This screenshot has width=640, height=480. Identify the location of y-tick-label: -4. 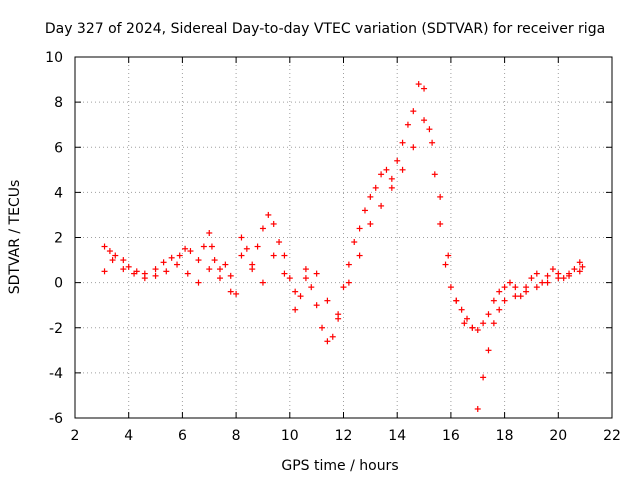
(56, 374).